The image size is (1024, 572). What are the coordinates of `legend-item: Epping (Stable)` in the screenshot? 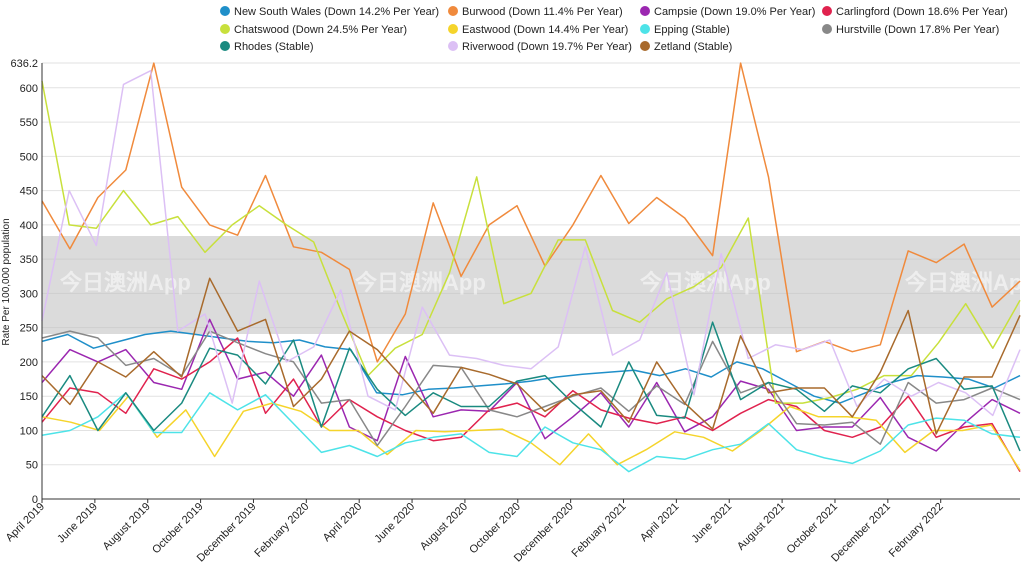 It's located at (685, 30).